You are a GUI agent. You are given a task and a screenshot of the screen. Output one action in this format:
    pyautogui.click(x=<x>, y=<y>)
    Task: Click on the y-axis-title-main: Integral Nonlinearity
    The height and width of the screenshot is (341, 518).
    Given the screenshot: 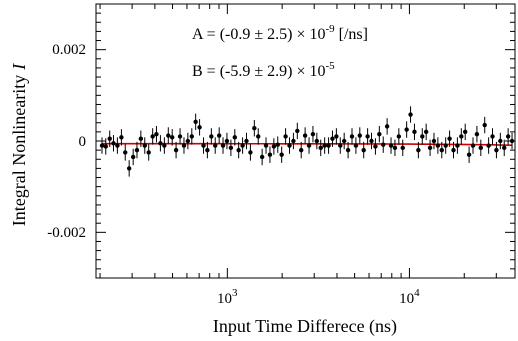 What is the action you would take?
    pyautogui.click(x=19, y=150)
    